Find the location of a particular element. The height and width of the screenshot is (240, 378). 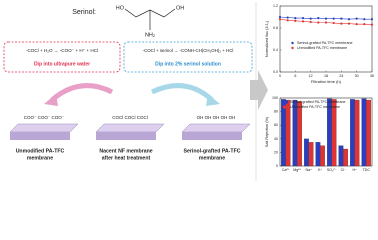

x-tick-label: Ca²⁺ is located at coordinates (286, 170).